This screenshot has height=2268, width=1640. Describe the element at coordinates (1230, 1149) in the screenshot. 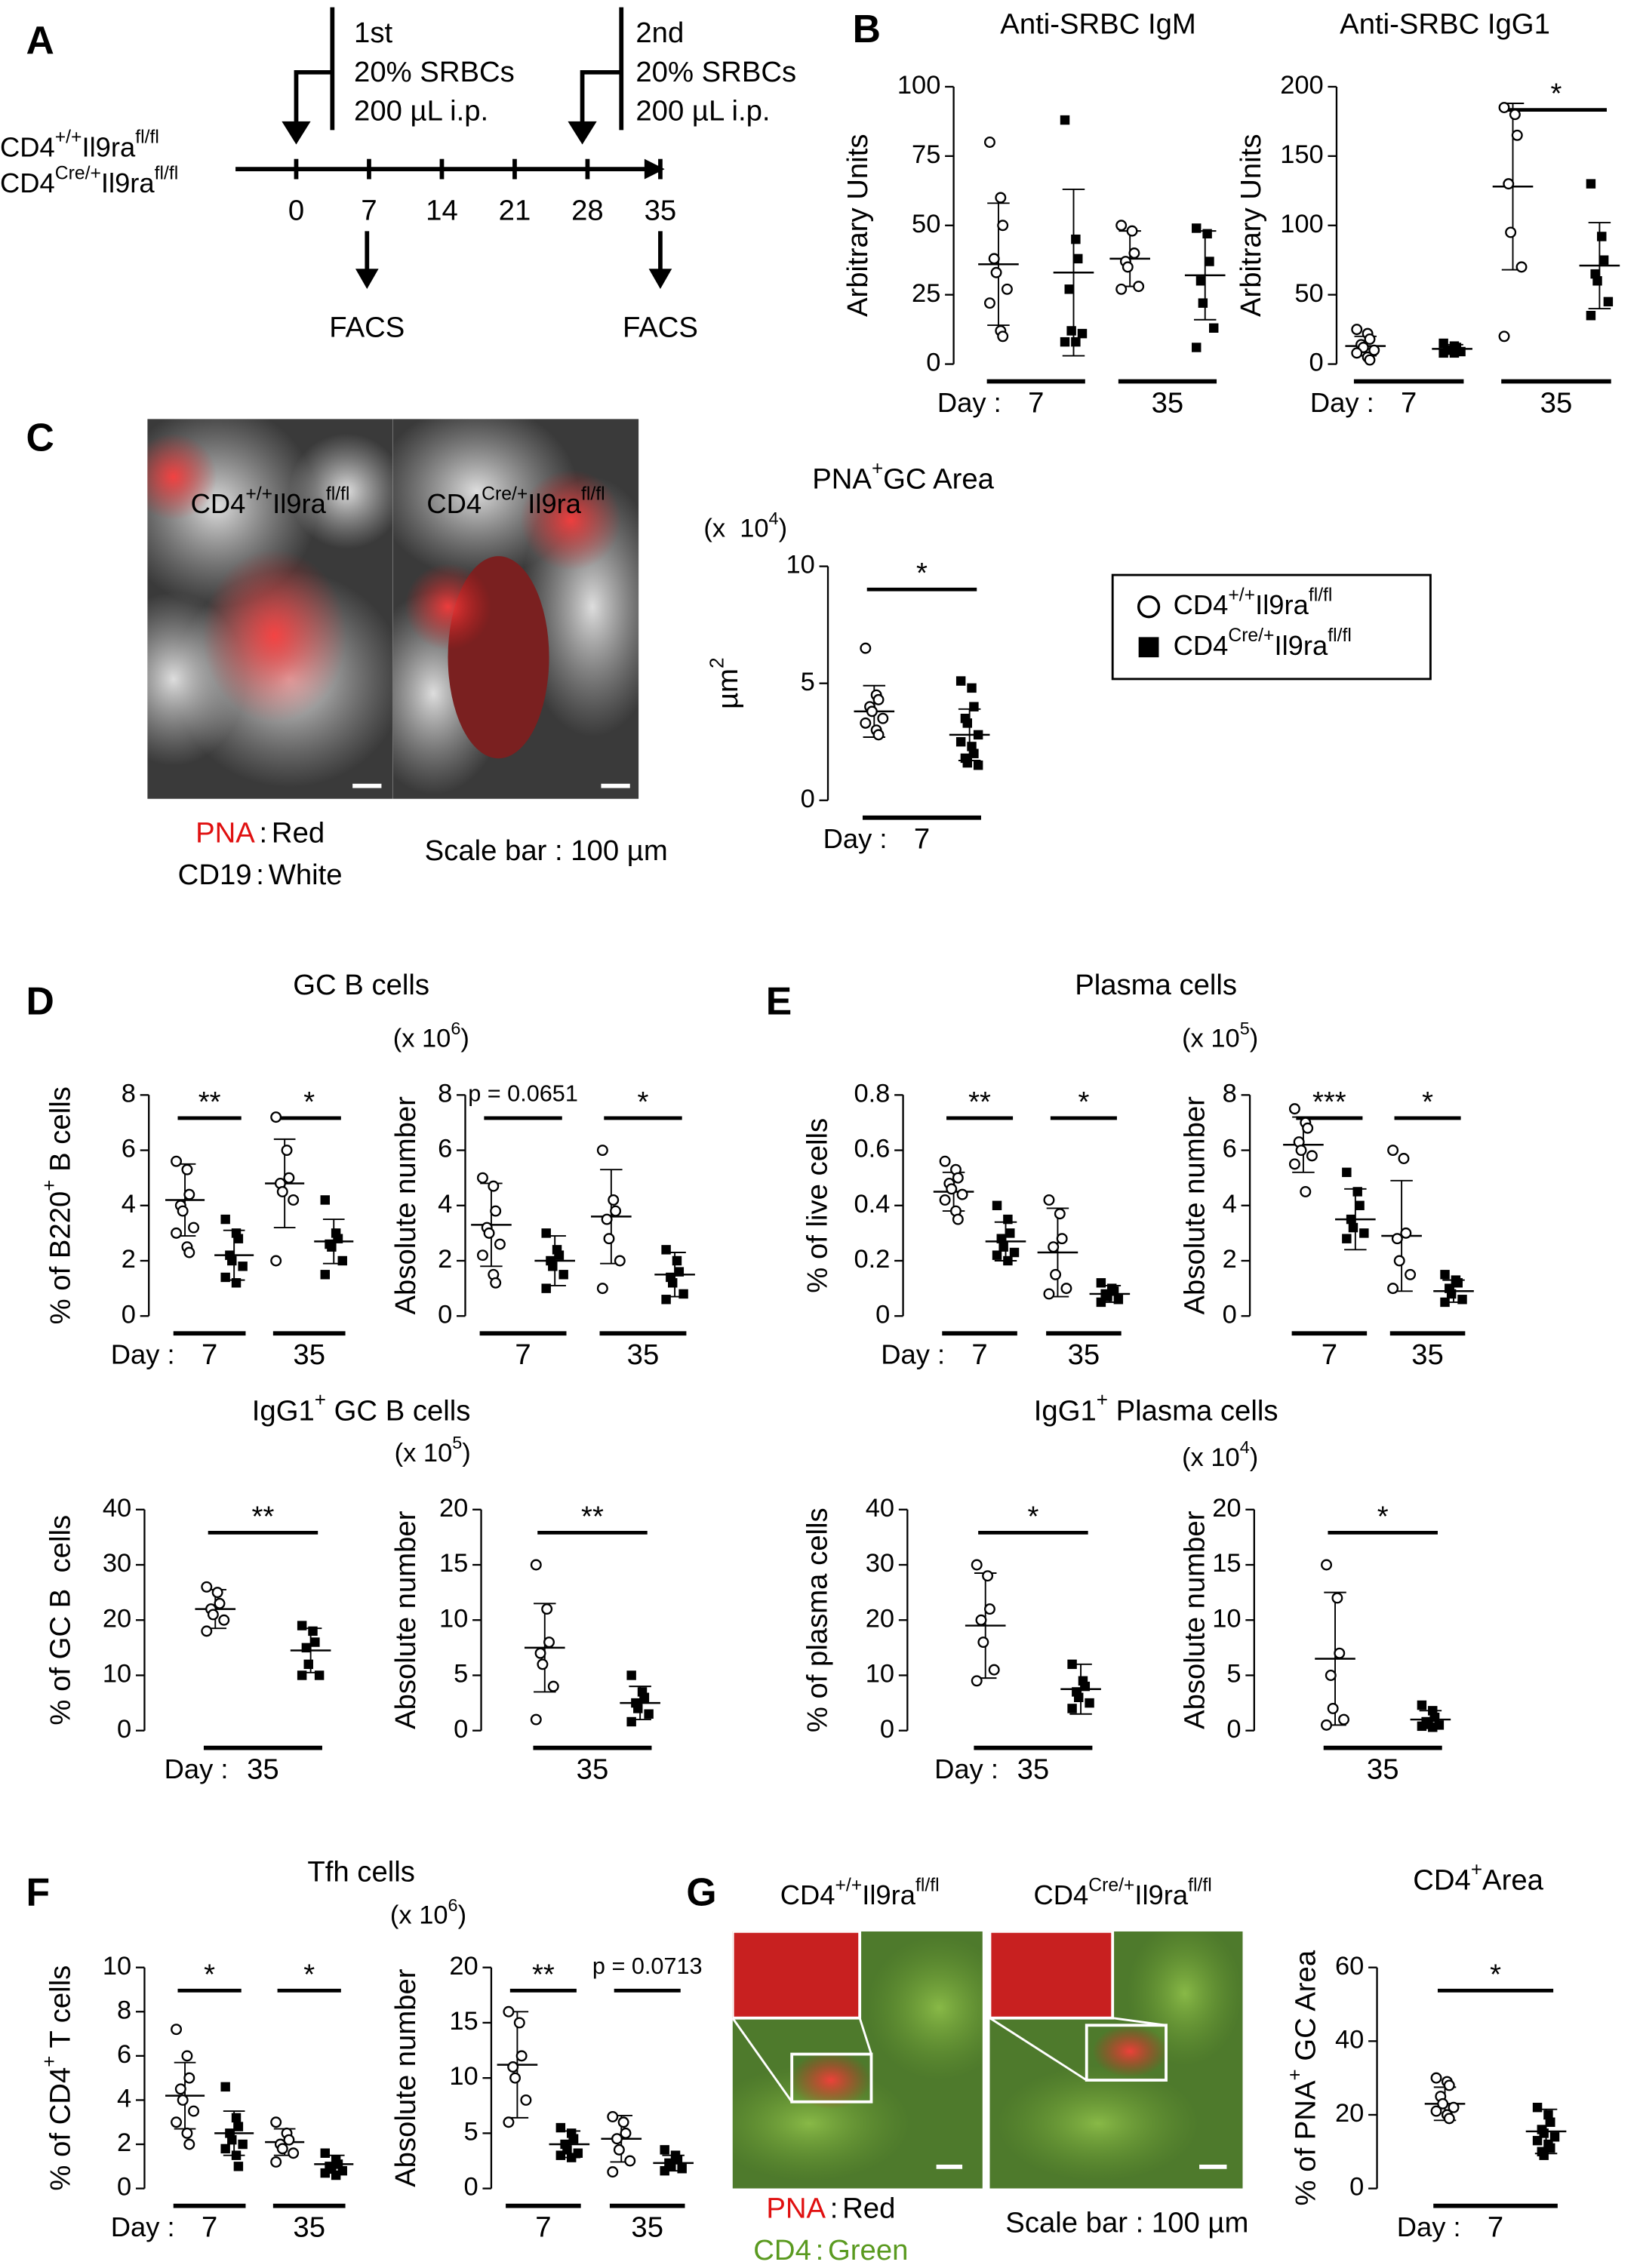

I see `y-tick-label: 6` at that location.